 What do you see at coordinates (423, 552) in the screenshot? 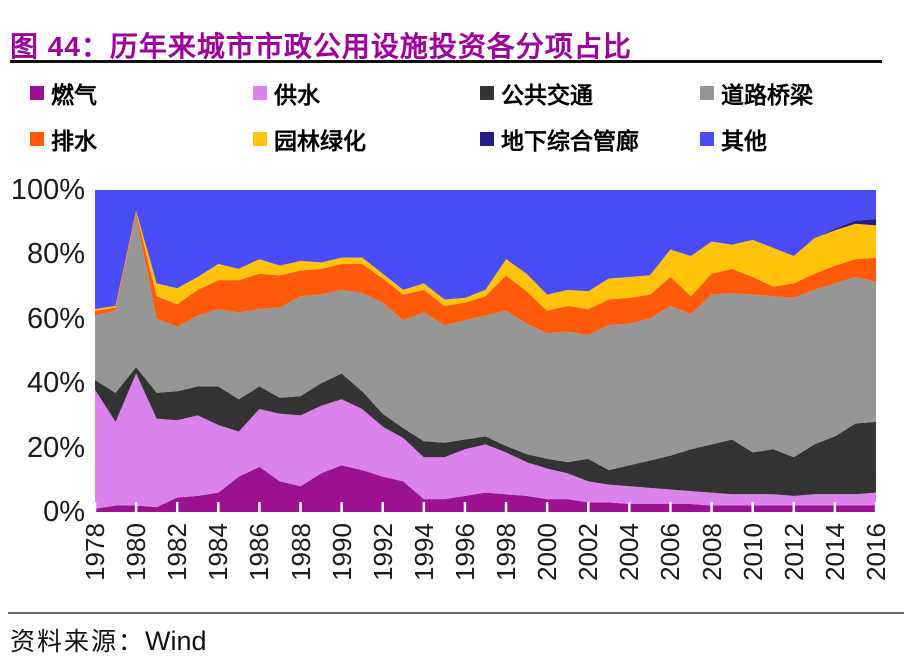
I see `x-tick-label: 1994` at bounding box center [423, 552].